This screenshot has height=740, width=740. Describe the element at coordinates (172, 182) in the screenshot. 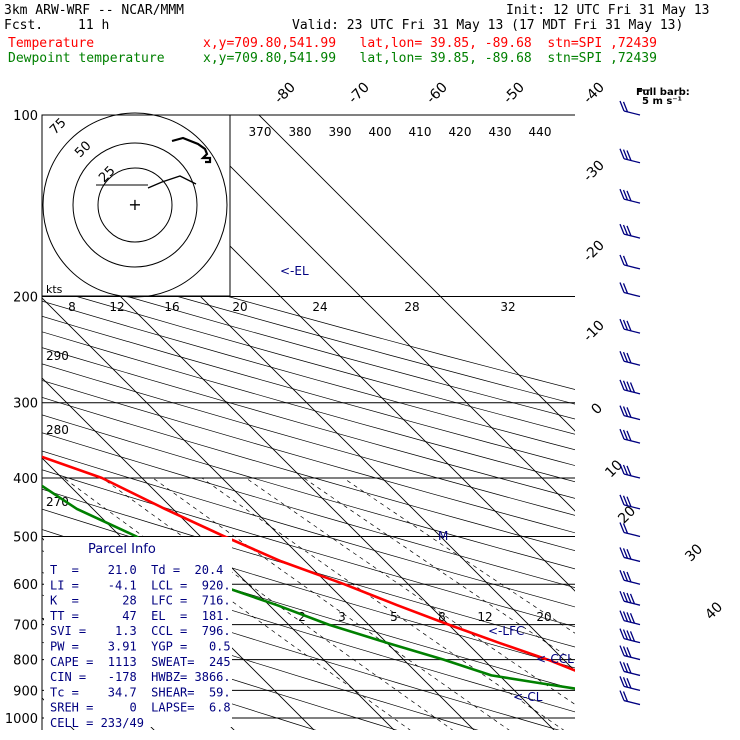

I see `hodograph-trace-lower` at that location.